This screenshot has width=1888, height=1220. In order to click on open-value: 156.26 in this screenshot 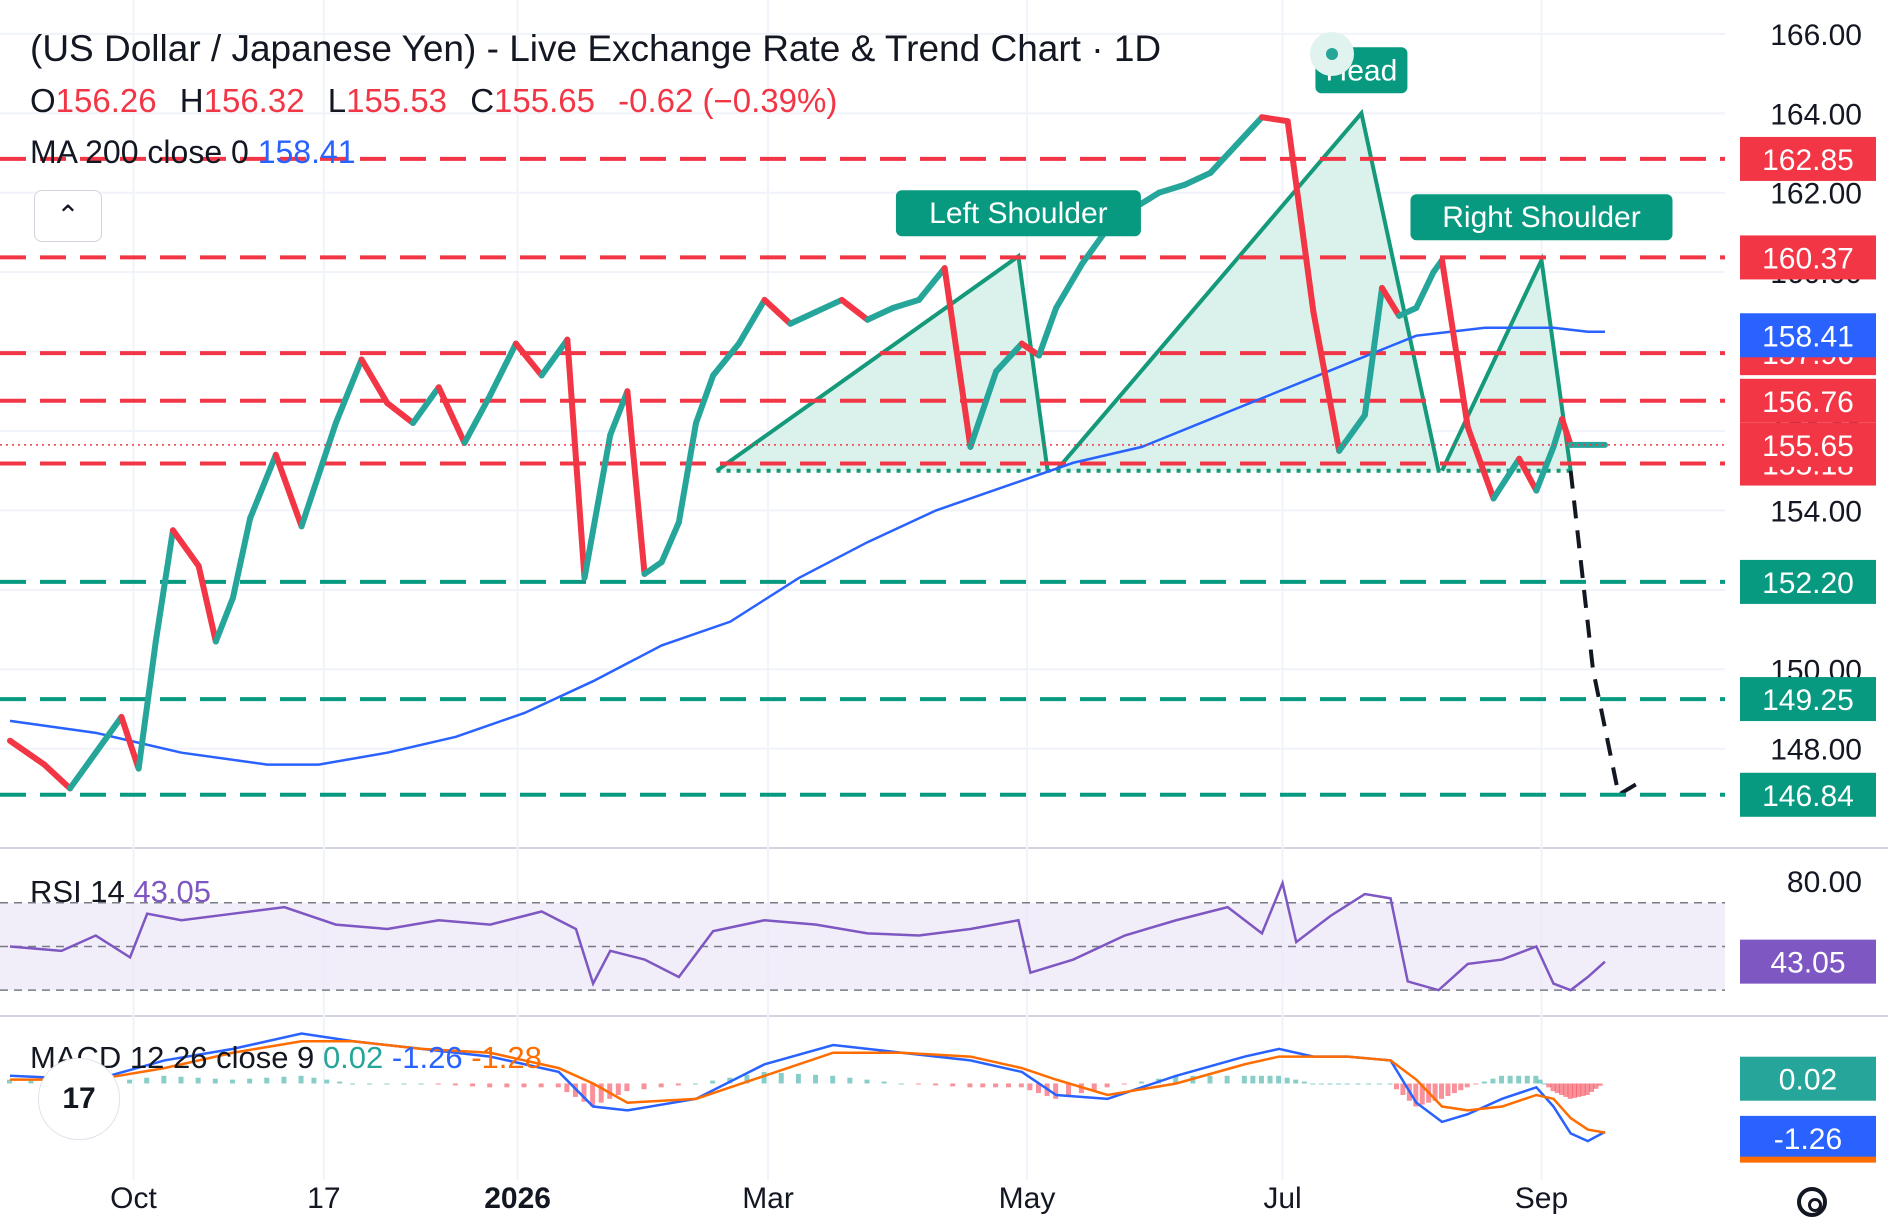, I will do `click(106, 100)`.